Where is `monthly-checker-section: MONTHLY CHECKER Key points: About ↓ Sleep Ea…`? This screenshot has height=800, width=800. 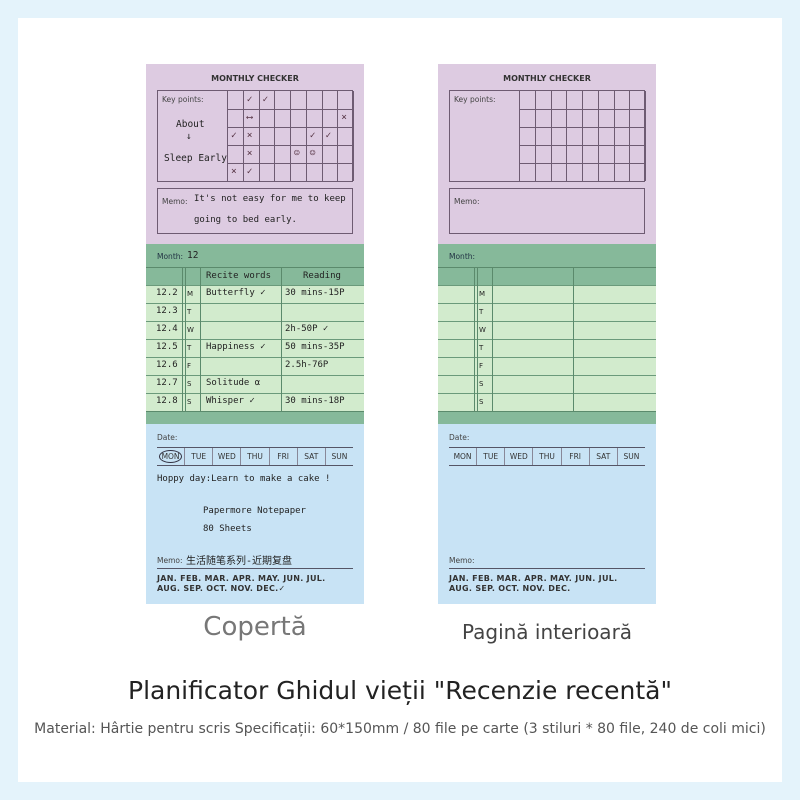
monthly-checker-section: MONTHLY CHECKER Key points: About ↓ Sleep Ea… is located at coordinates (255, 154).